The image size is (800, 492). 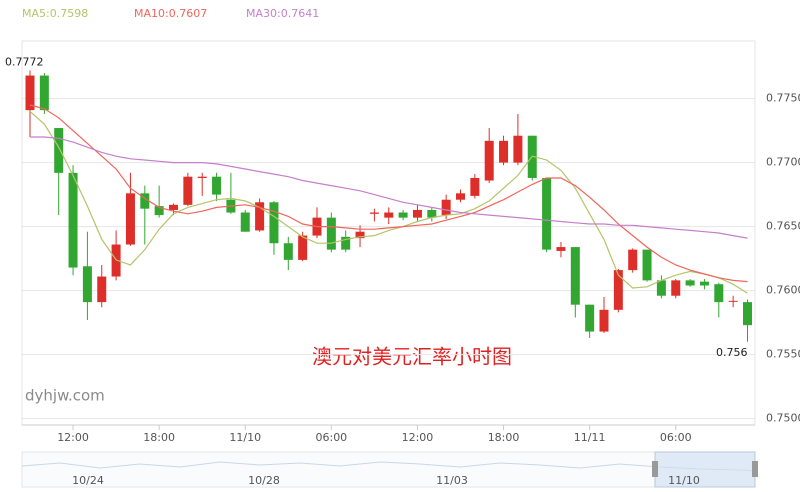 I want to click on navigator-label: 10/28, so click(x=264, y=480).